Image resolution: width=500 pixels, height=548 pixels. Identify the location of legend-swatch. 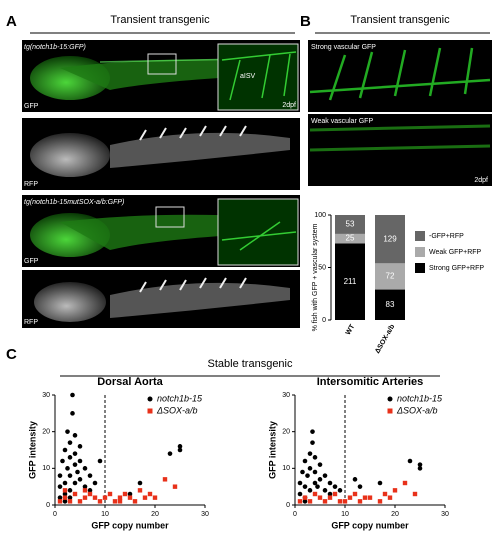
(420, 236).